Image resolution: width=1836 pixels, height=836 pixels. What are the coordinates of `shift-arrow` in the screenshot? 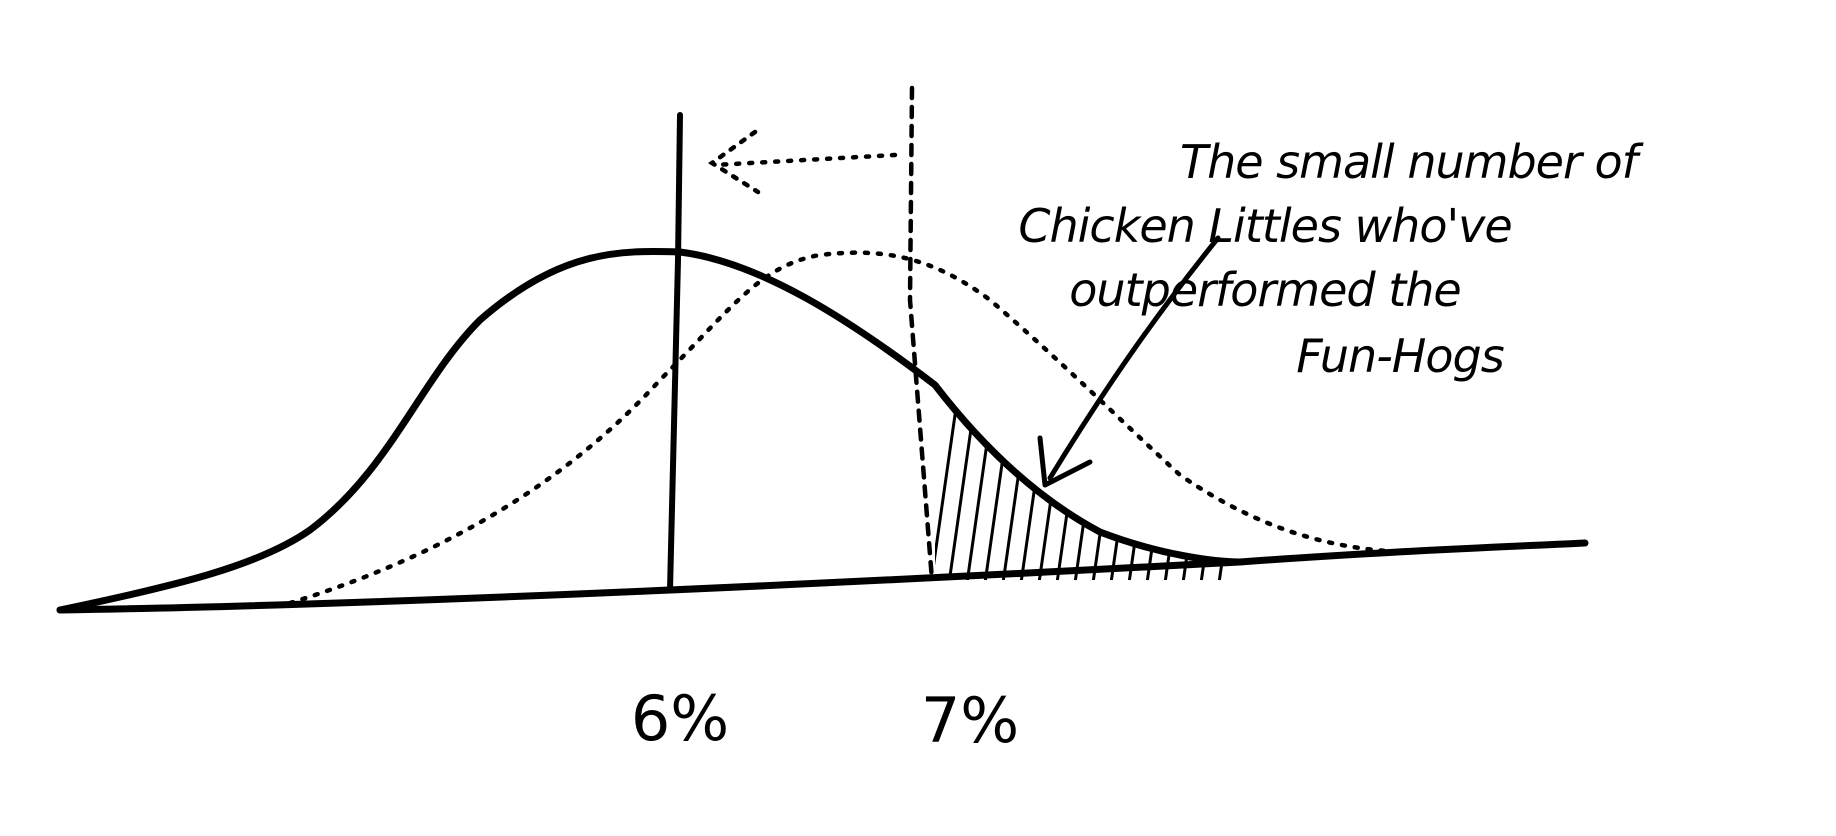 It's located at (802, 162).